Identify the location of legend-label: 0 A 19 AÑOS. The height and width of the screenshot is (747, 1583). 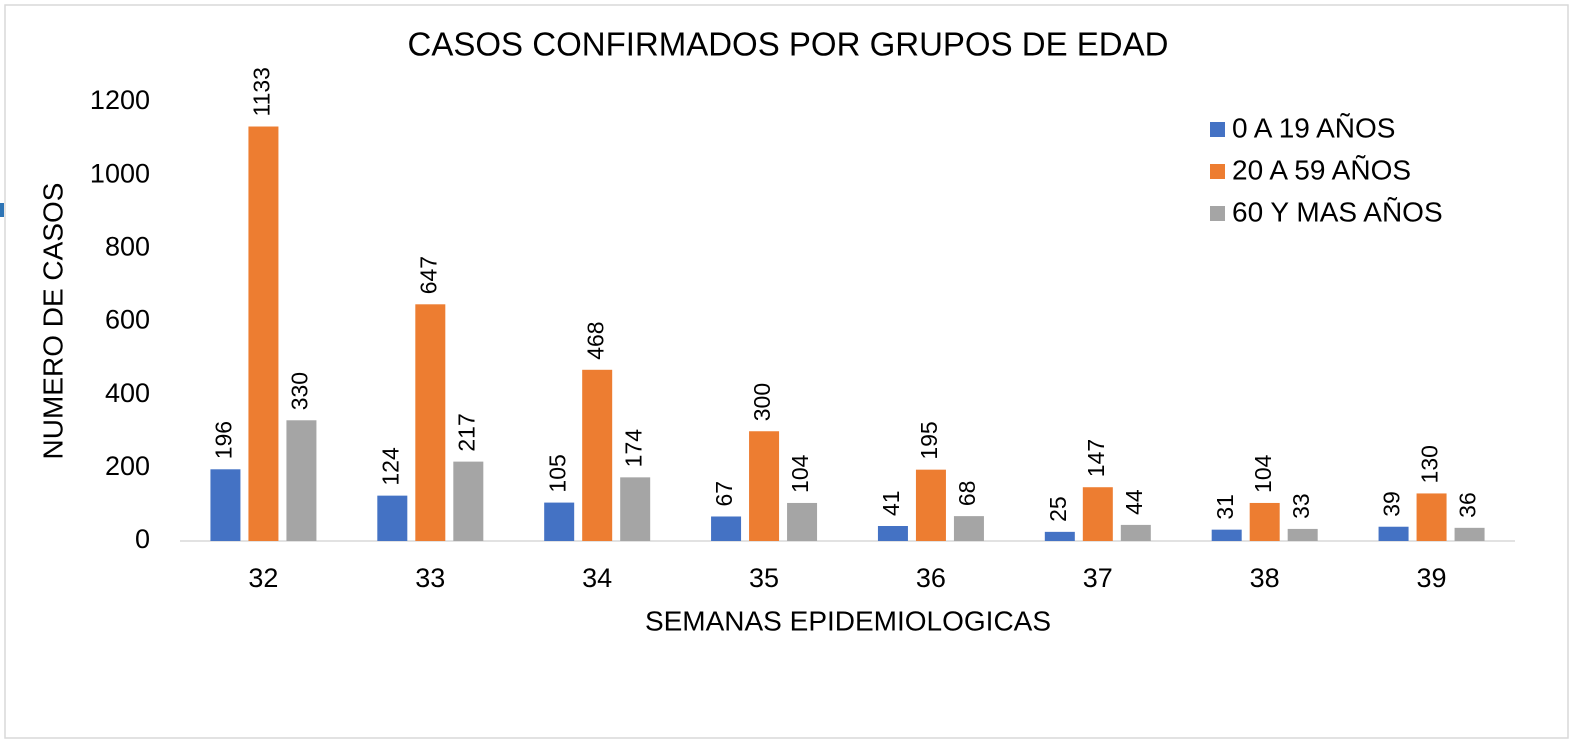
(1313, 127).